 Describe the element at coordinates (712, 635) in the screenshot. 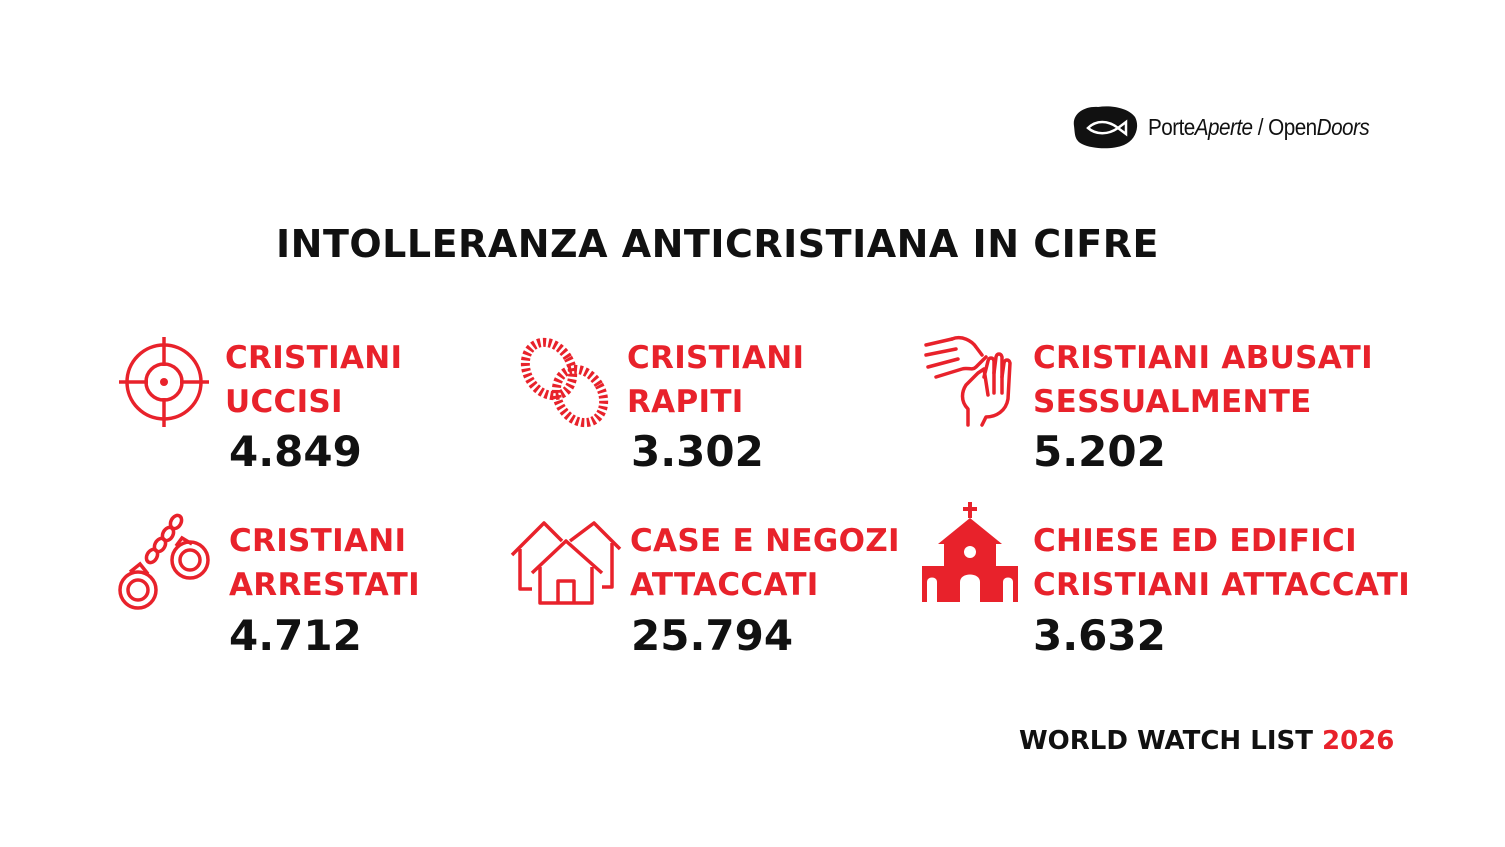

I see `stat-value-homes: 25.794` at that location.